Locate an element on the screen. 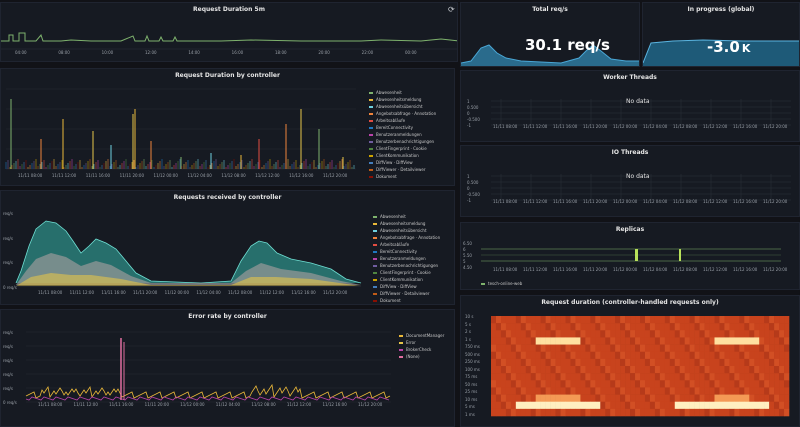  replicas-legend: tesch-online-web is located at coordinates (501, 283).